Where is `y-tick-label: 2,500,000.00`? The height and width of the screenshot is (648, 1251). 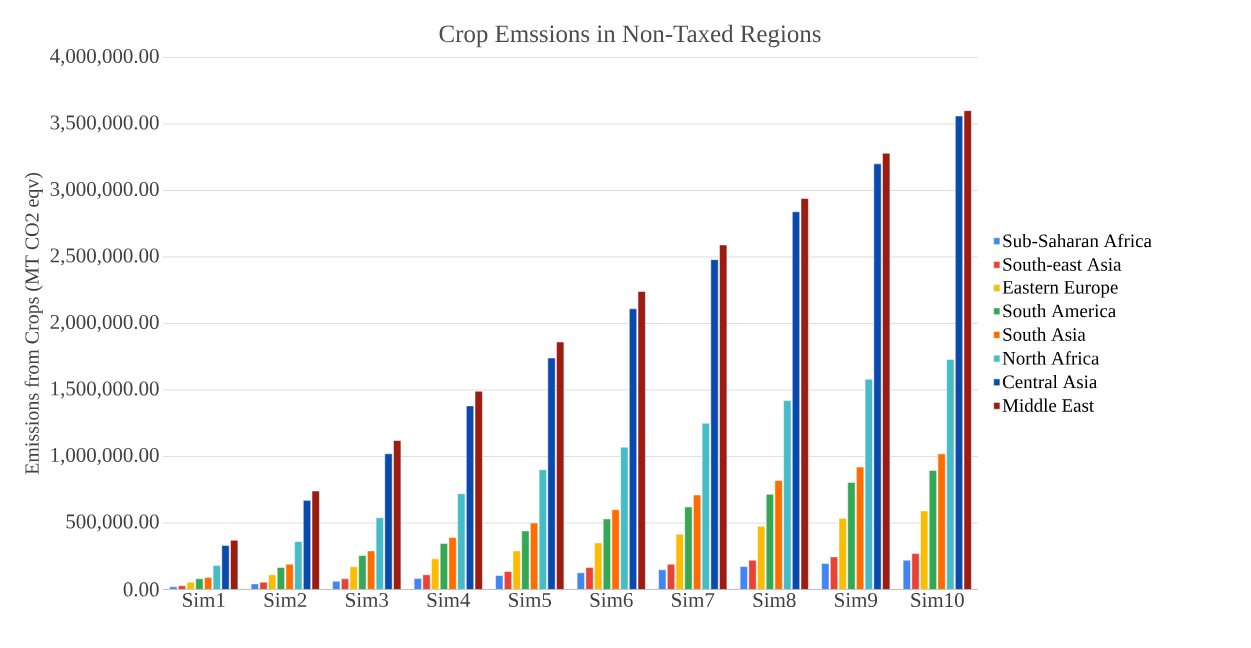
y-tick-label: 2,500,000.00 is located at coordinates (104, 257).